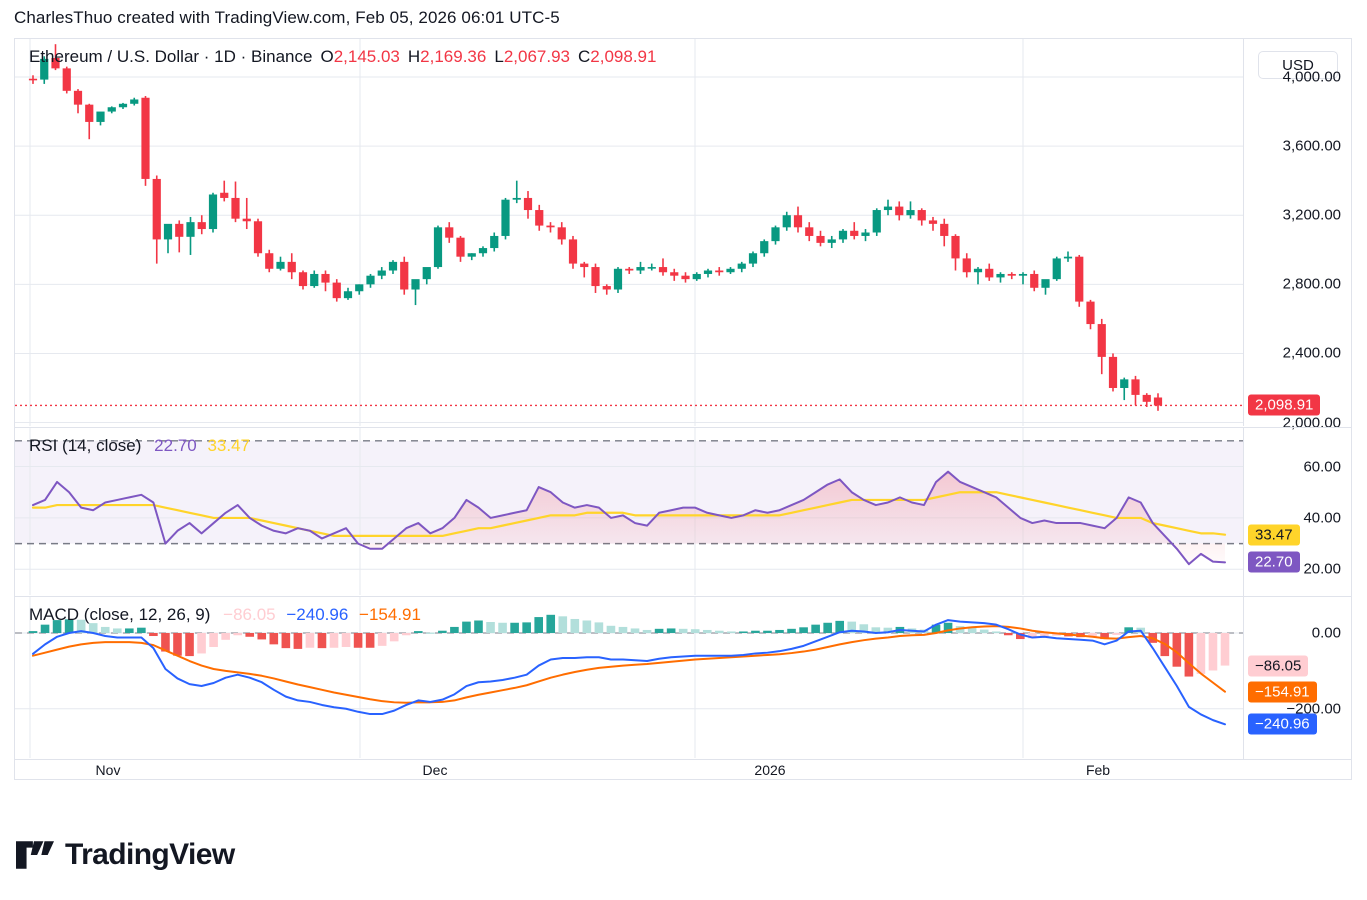 This screenshot has width=1367, height=900. What do you see at coordinates (360, 56) in the screenshot?
I see `ohlc-open: O2,145.03` at bounding box center [360, 56].